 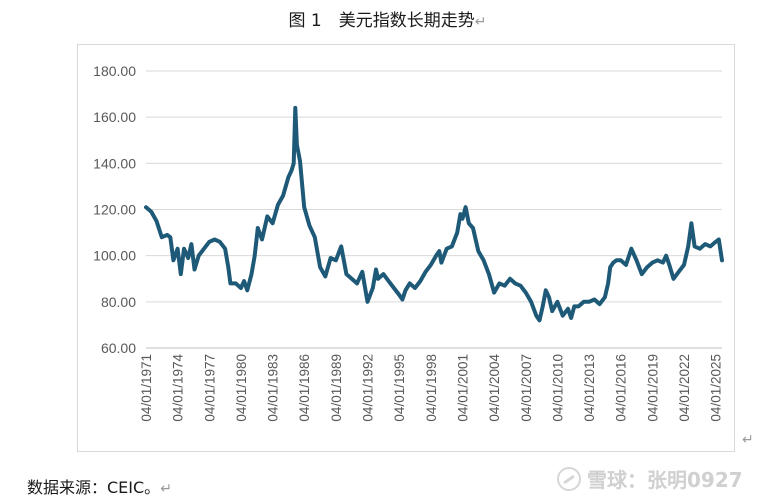 What do you see at coordinates (241, 388) in the screenshot?
I see `x-tick-label: 04/01/1980` at bounding box center [241, 388].